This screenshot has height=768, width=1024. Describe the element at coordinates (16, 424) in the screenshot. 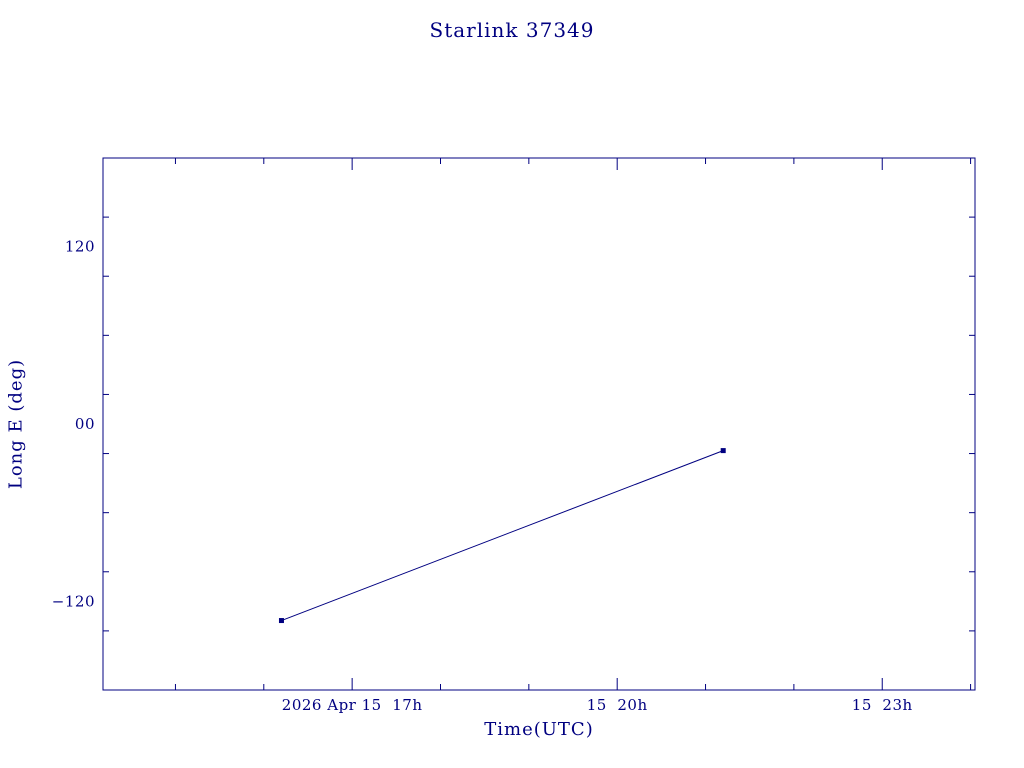

I see `y-axis-label: Long E (deg)` at that location.